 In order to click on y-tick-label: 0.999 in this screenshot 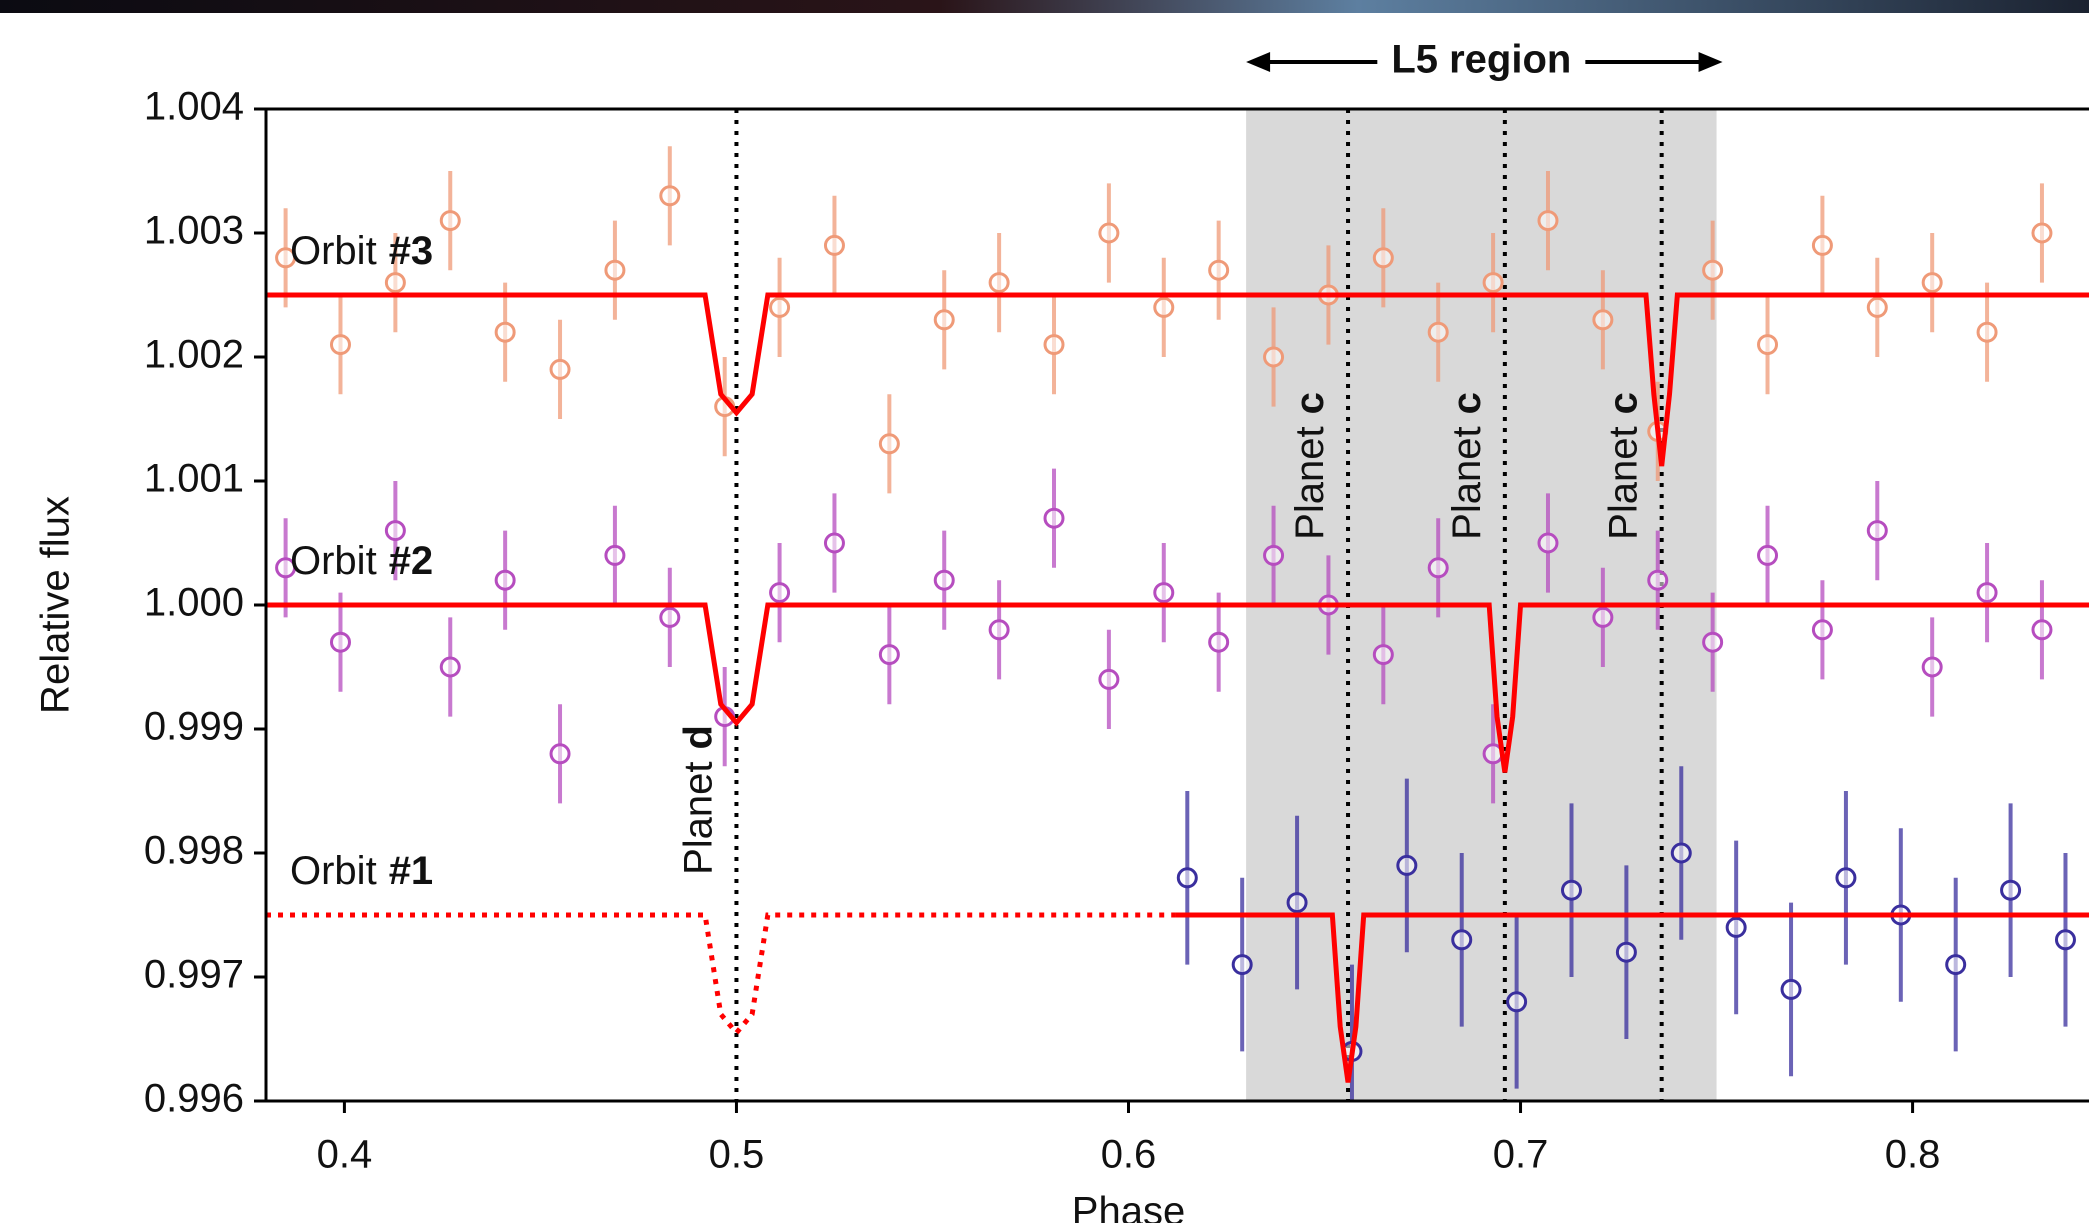, I will do `click(194, 727)`.